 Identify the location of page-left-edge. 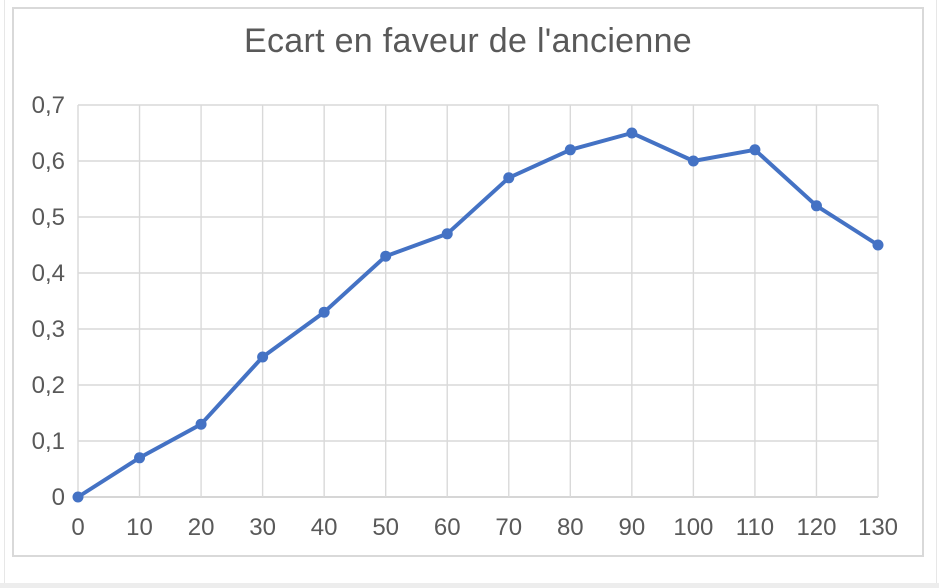
(4, 291).